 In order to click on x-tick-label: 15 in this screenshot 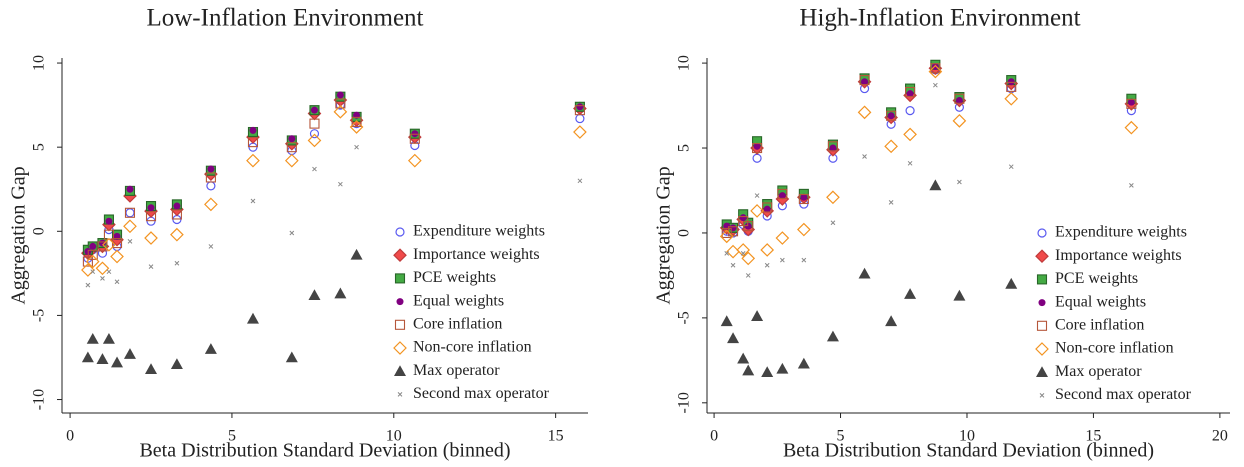, I will do `click(1093, 436)`.